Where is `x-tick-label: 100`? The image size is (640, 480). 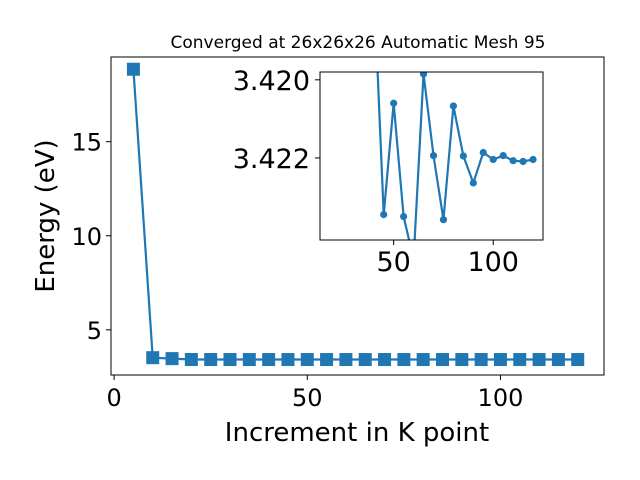 x-tick-label: 100 is located at coordinates (501, 398).